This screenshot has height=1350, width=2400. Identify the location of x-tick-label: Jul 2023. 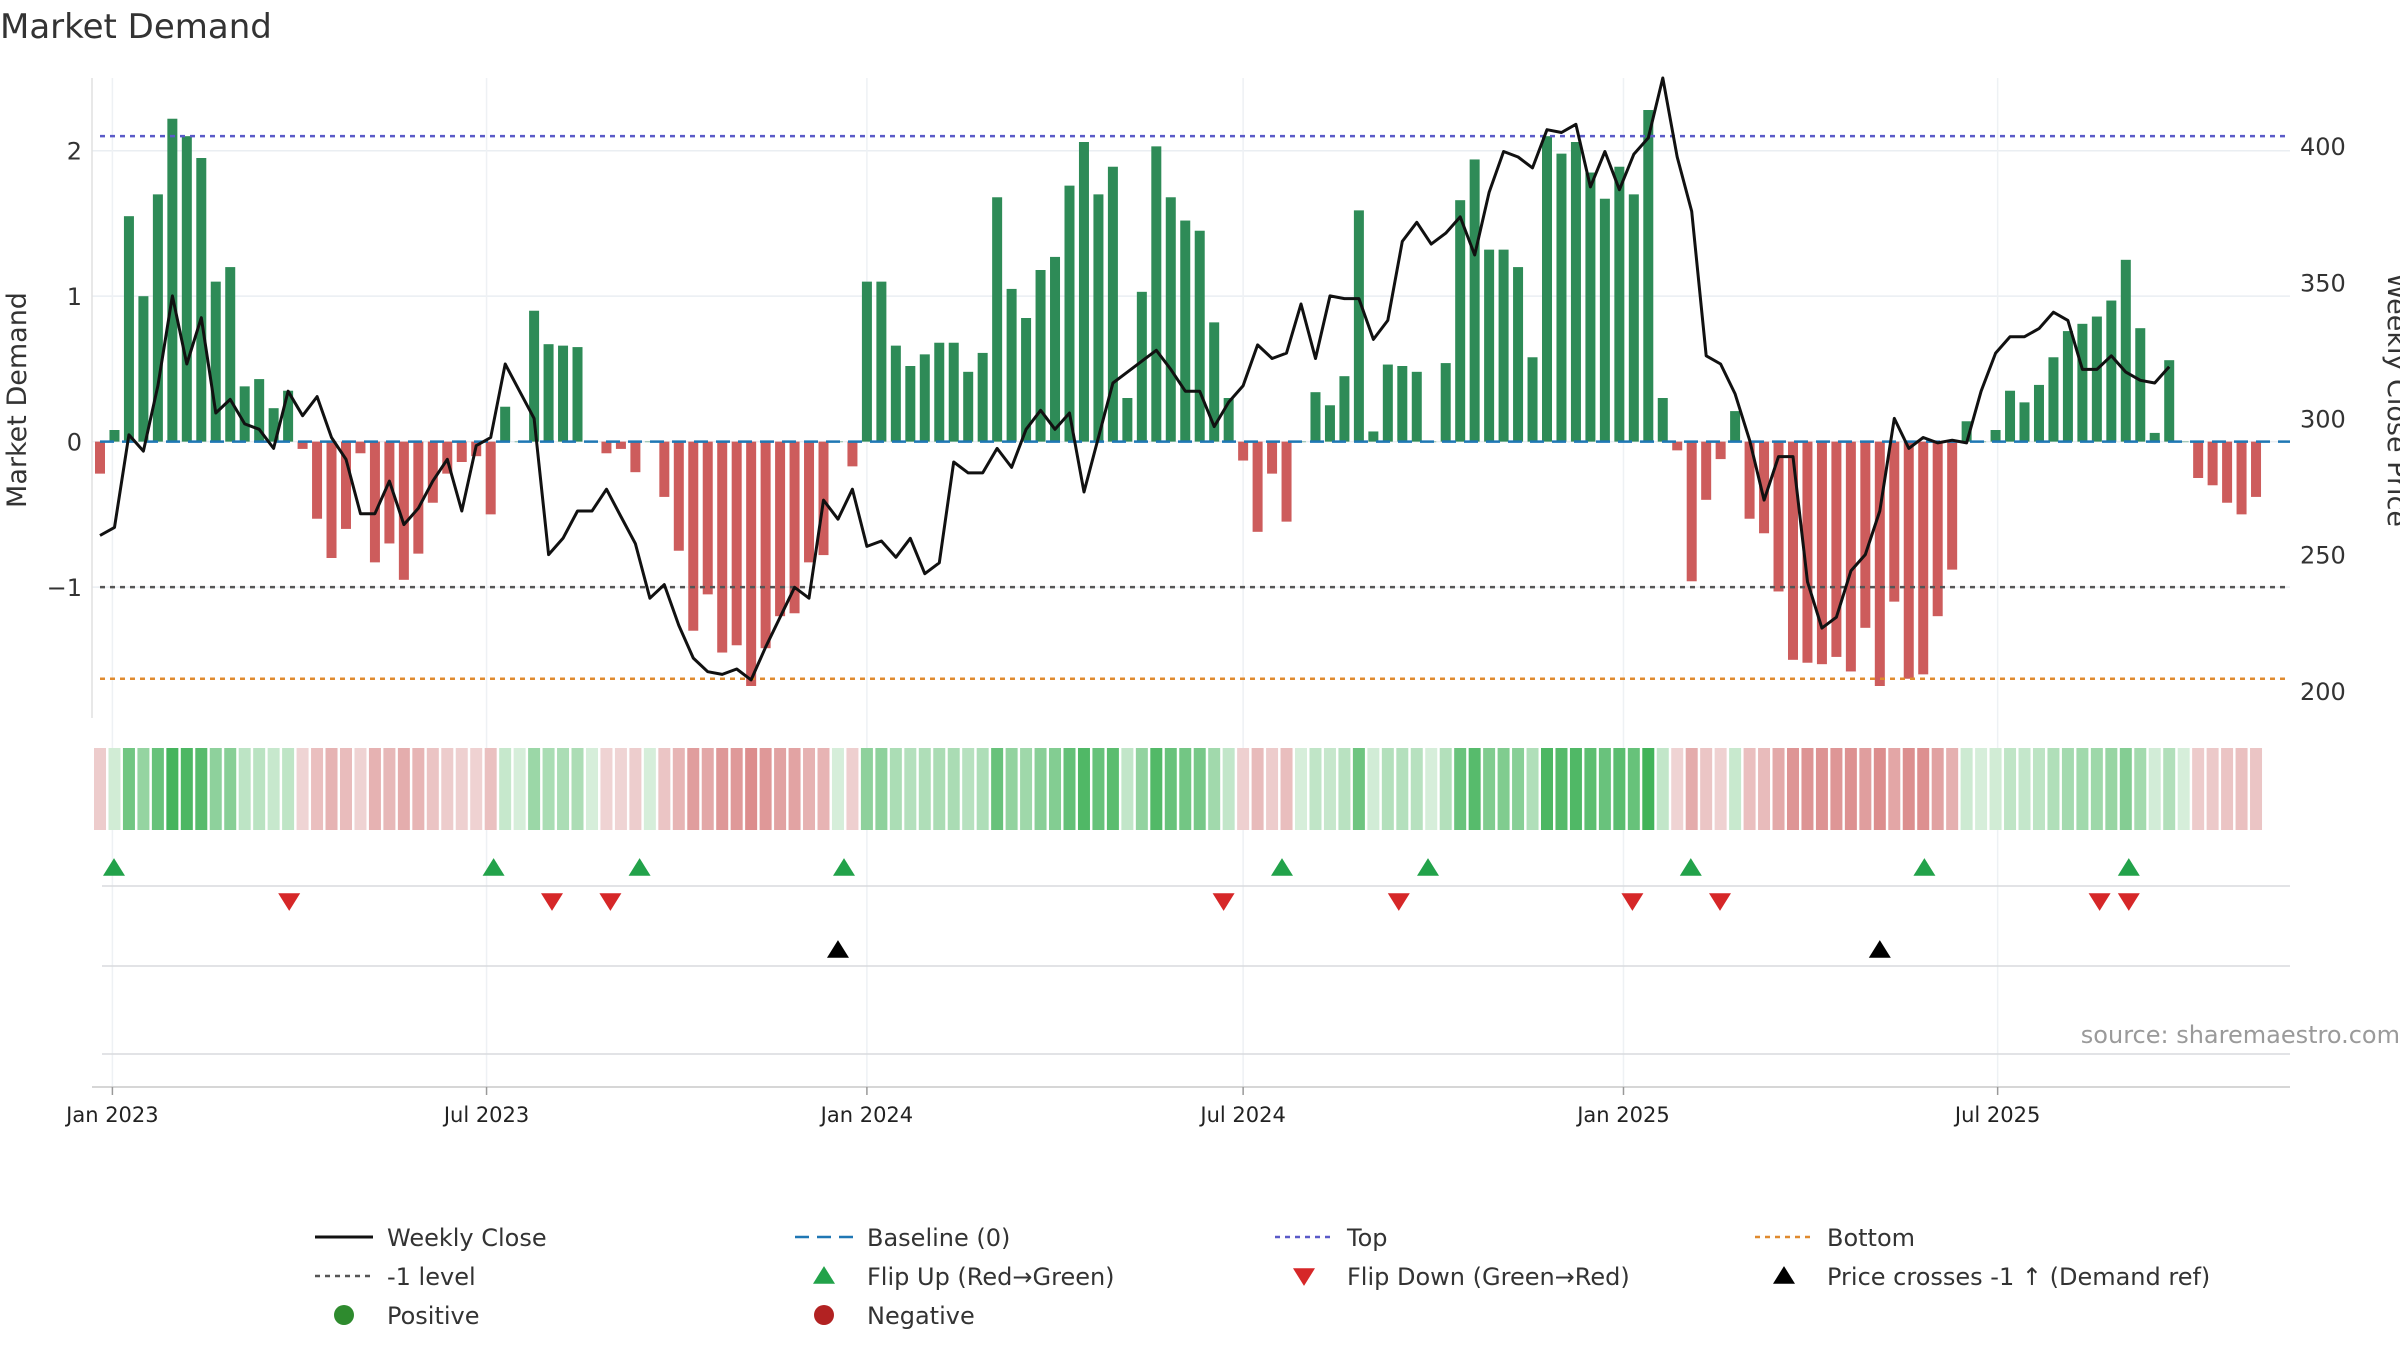
(485, 1115).